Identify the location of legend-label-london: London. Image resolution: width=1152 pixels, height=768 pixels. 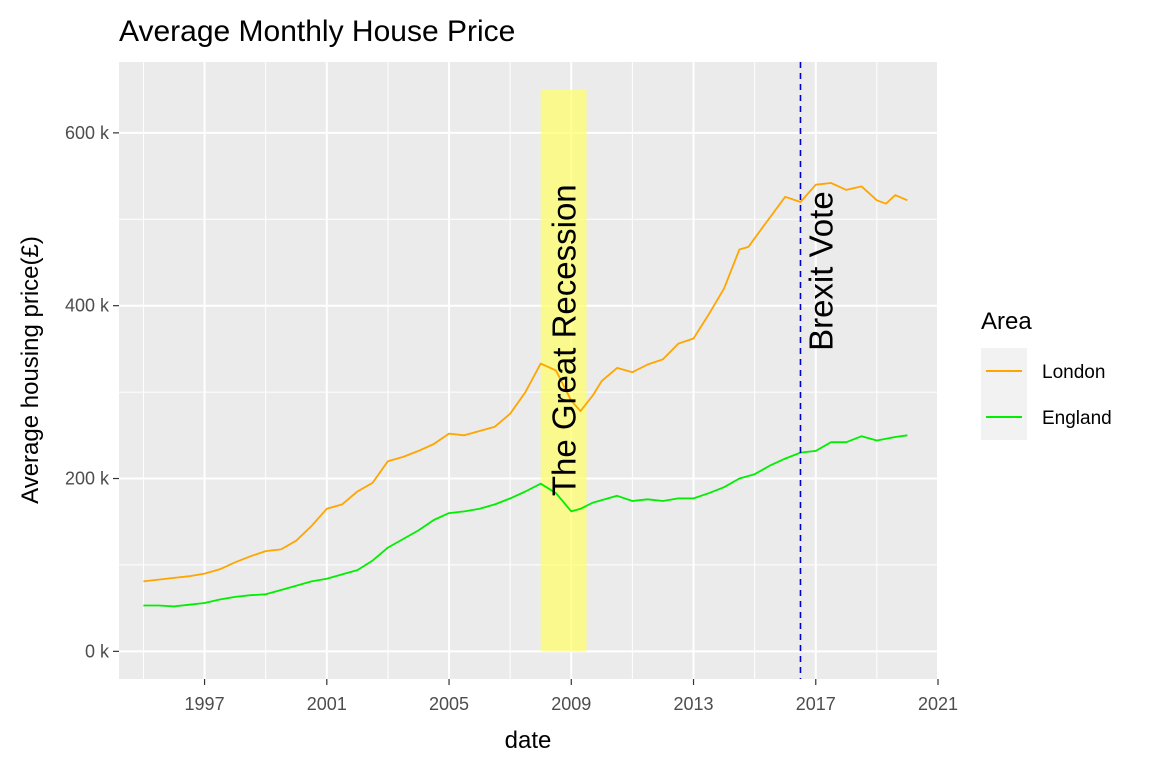
(1073, 372).